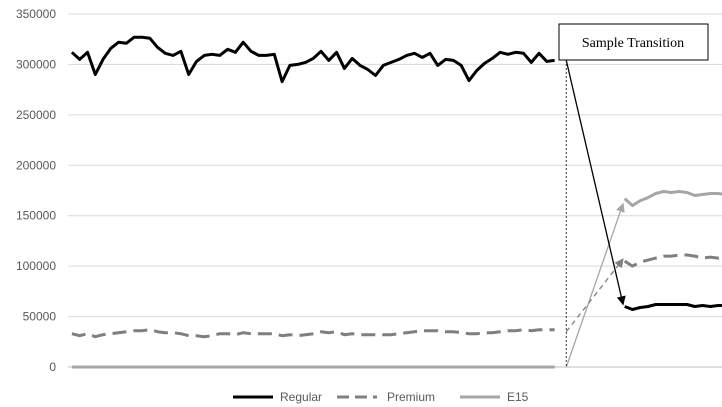 Image resolution: width=722 pixels, height=407 pixels. What do you see at coordinates (313, 333) in the screenshot?
I see `series-line-premium` at bounding box center [313, 333].